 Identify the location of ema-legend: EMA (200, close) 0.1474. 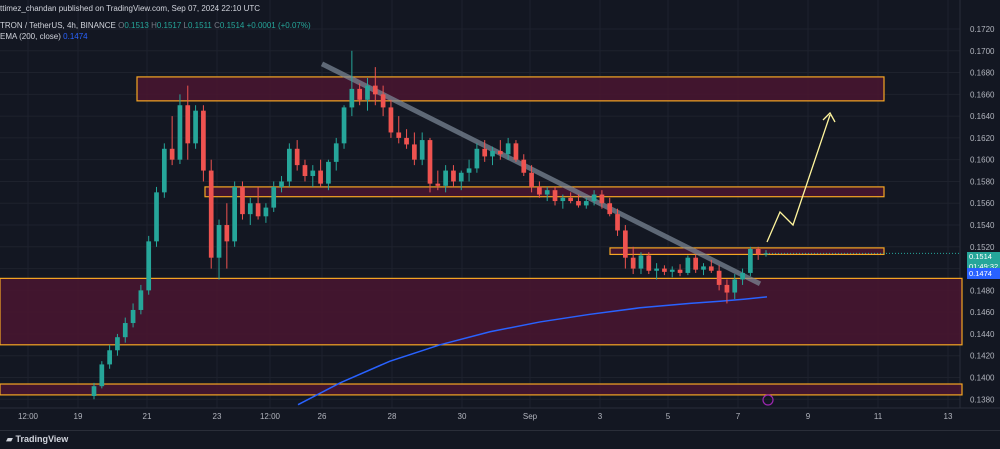
(44, 36).